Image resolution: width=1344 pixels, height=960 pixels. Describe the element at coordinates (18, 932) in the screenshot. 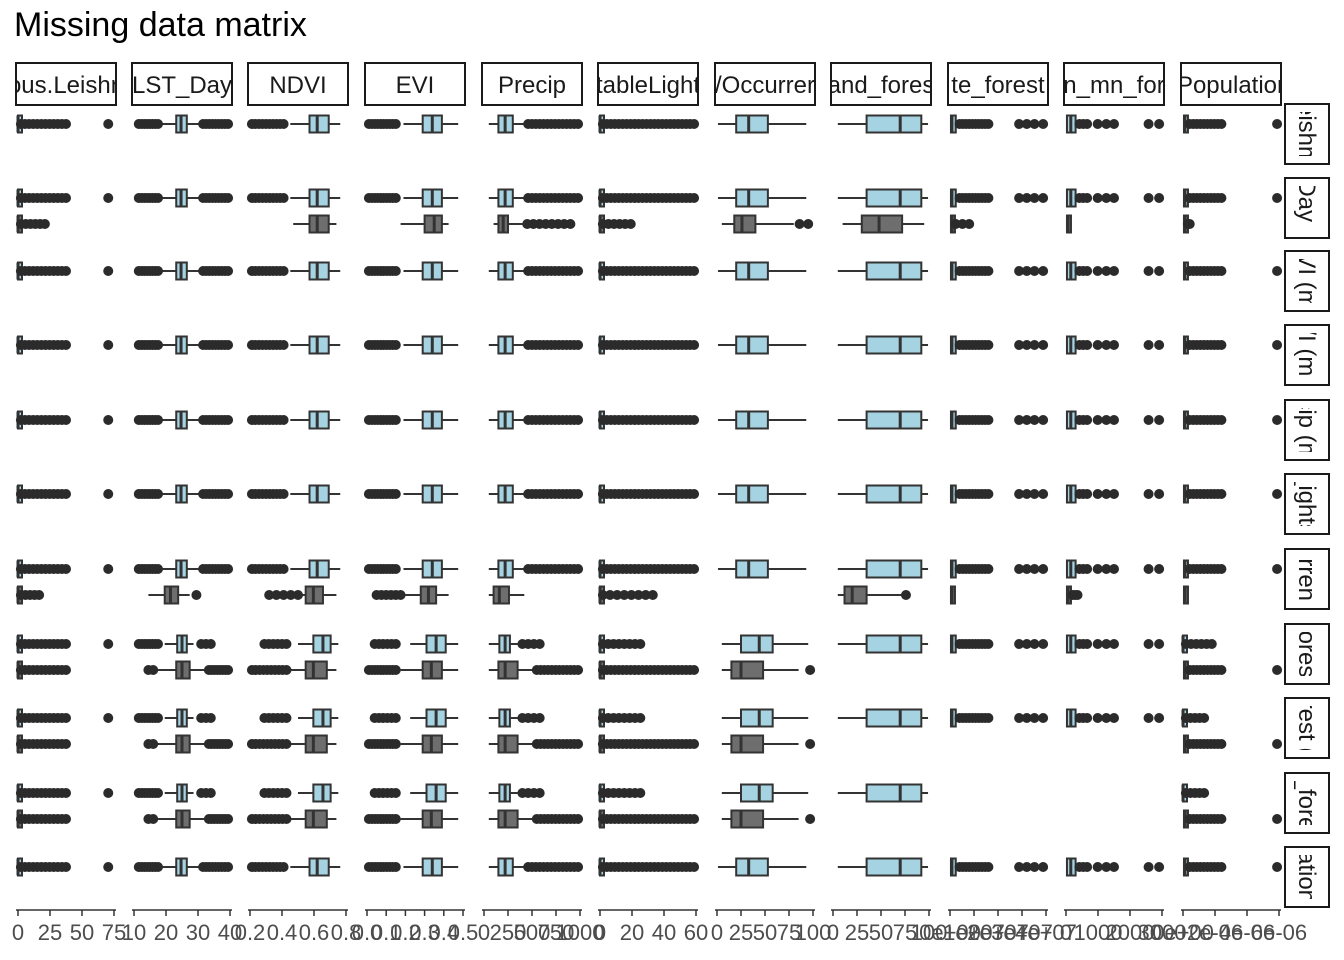

I see `x-axis-tick-label: 0` at that location.